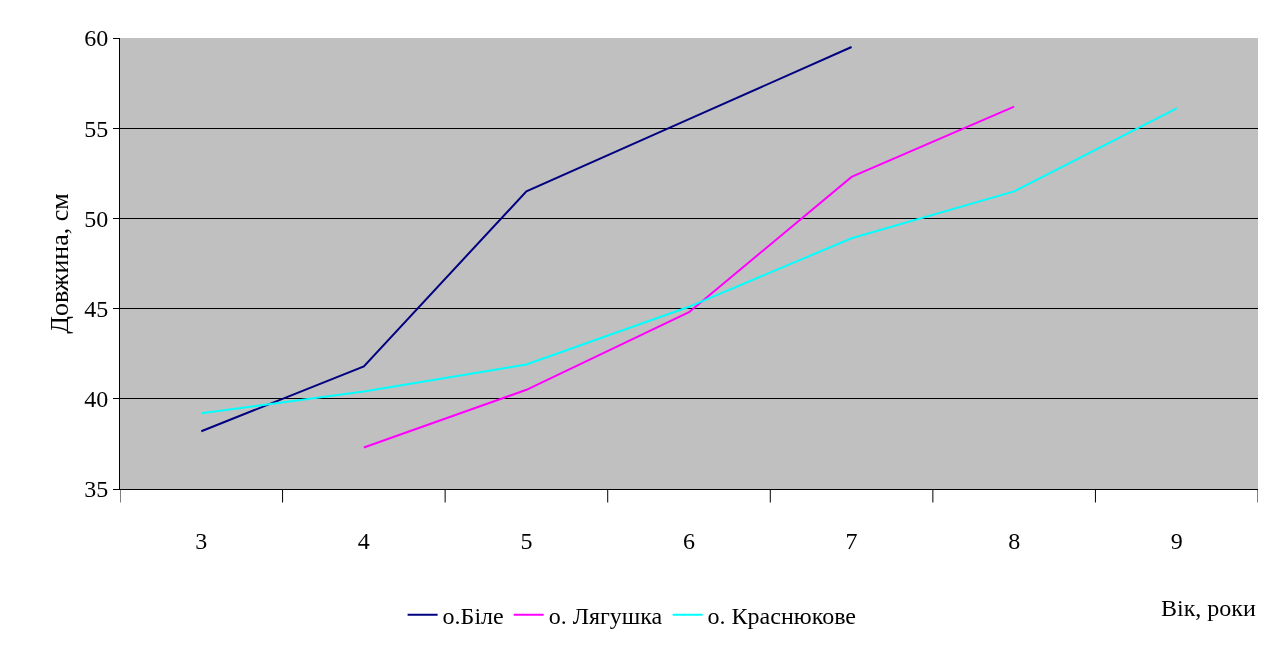  Describe the element at coordinates (689, 540) in the screenshot. I see `x-tick-label: 6` at that location.